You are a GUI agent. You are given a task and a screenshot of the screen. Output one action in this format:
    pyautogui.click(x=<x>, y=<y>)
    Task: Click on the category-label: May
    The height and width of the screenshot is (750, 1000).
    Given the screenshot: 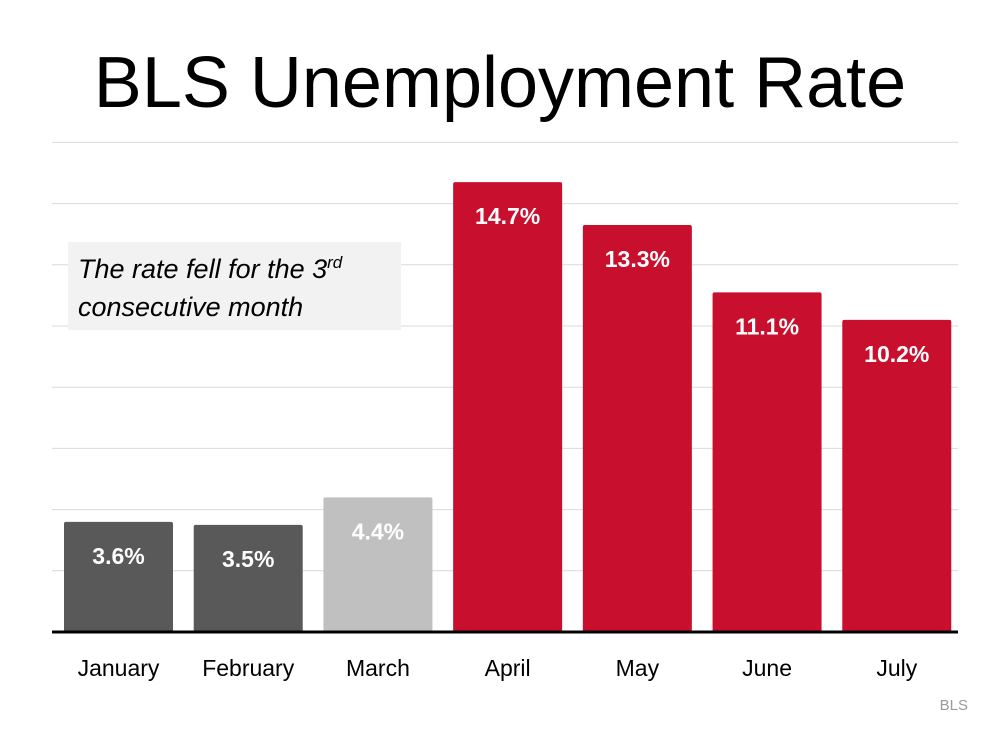 What is the action you would take?
    pyautogui.click(x=638, y=668)
    